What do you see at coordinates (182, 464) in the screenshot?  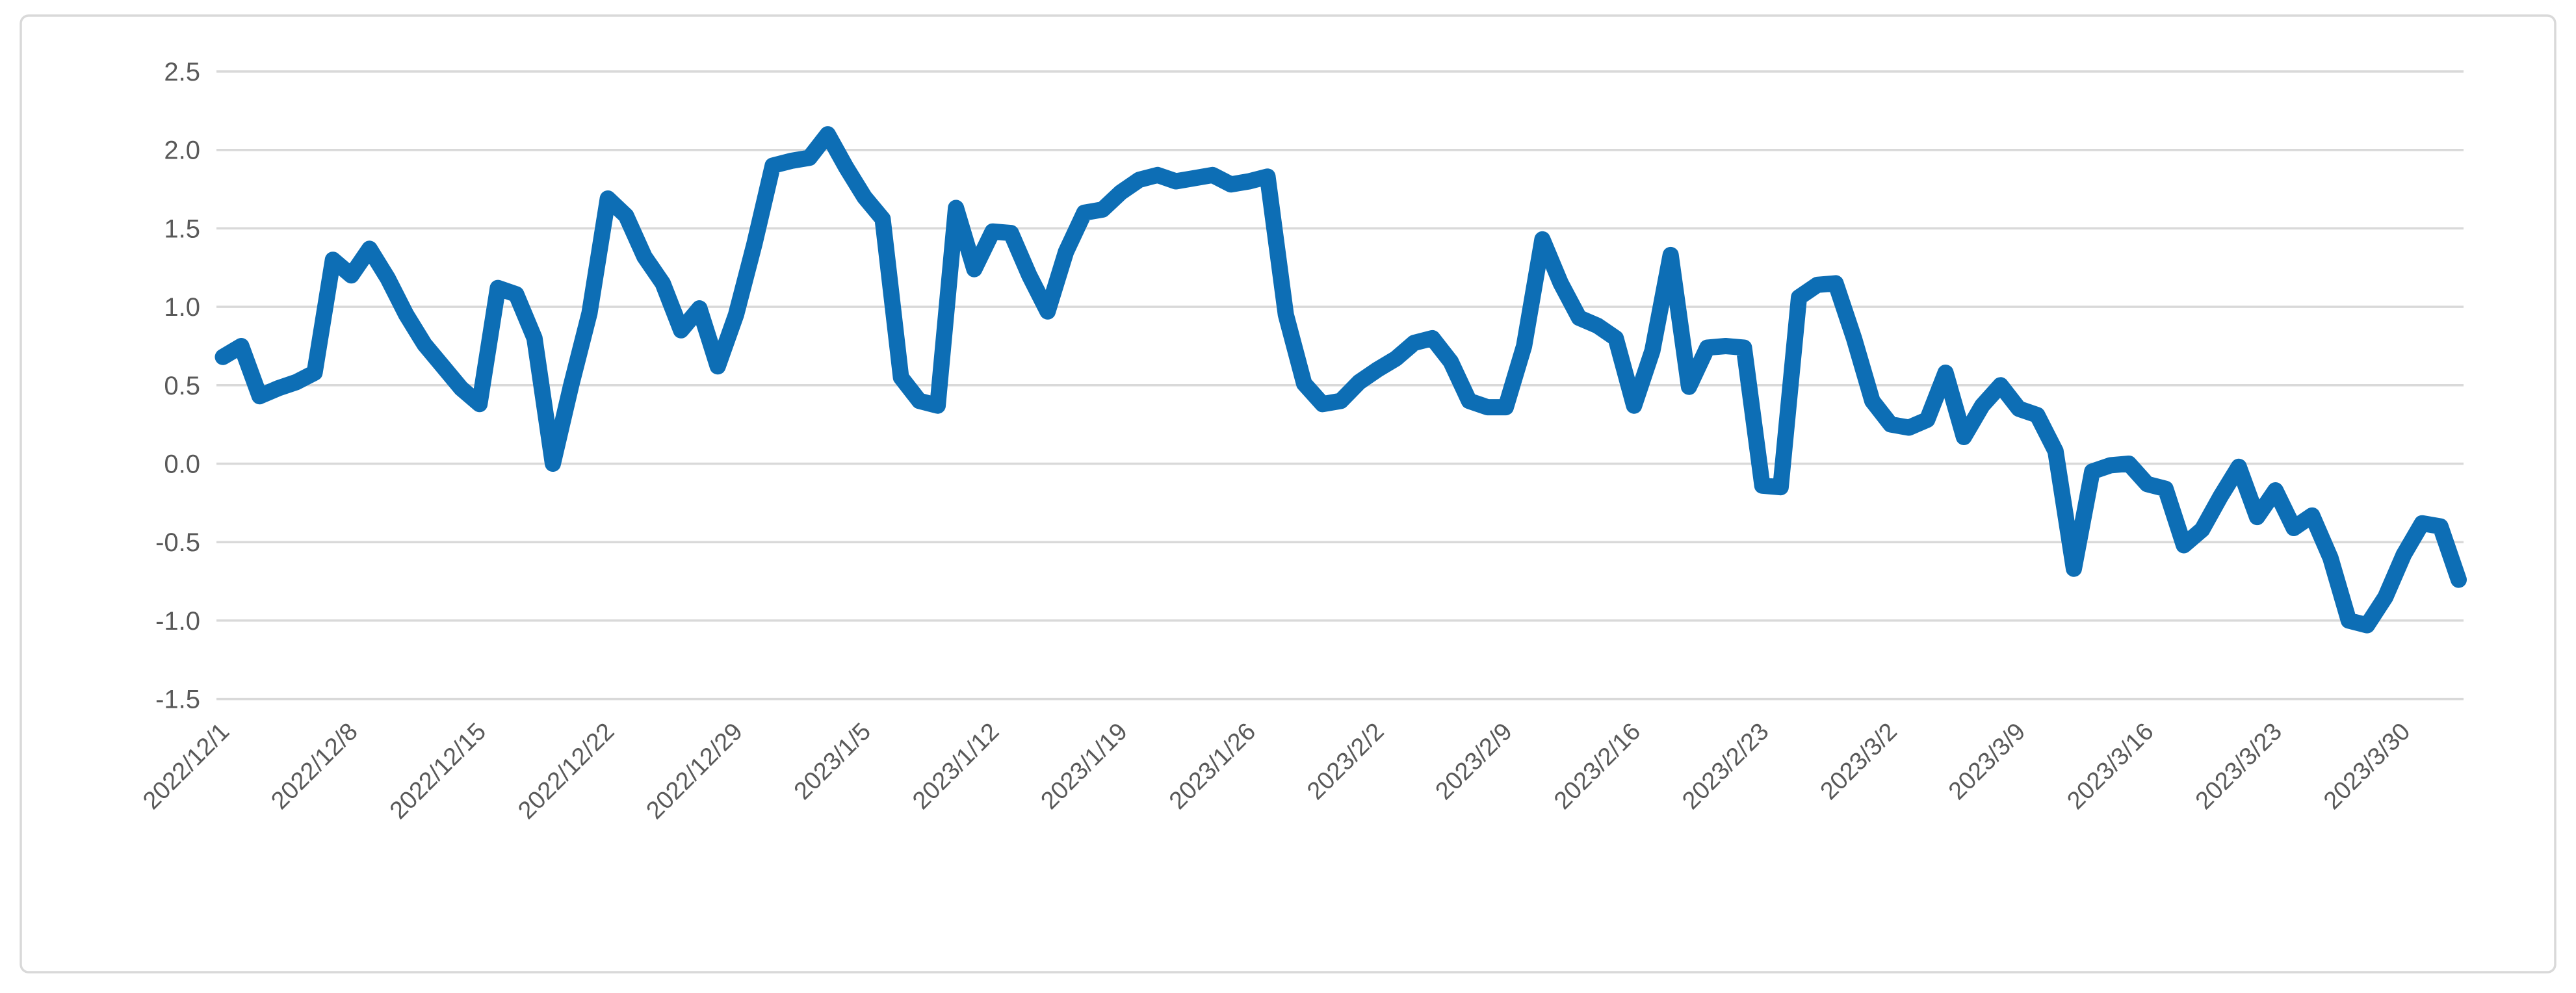 I see `y-tick-label: 0.0` at bounding box center [182, 464].